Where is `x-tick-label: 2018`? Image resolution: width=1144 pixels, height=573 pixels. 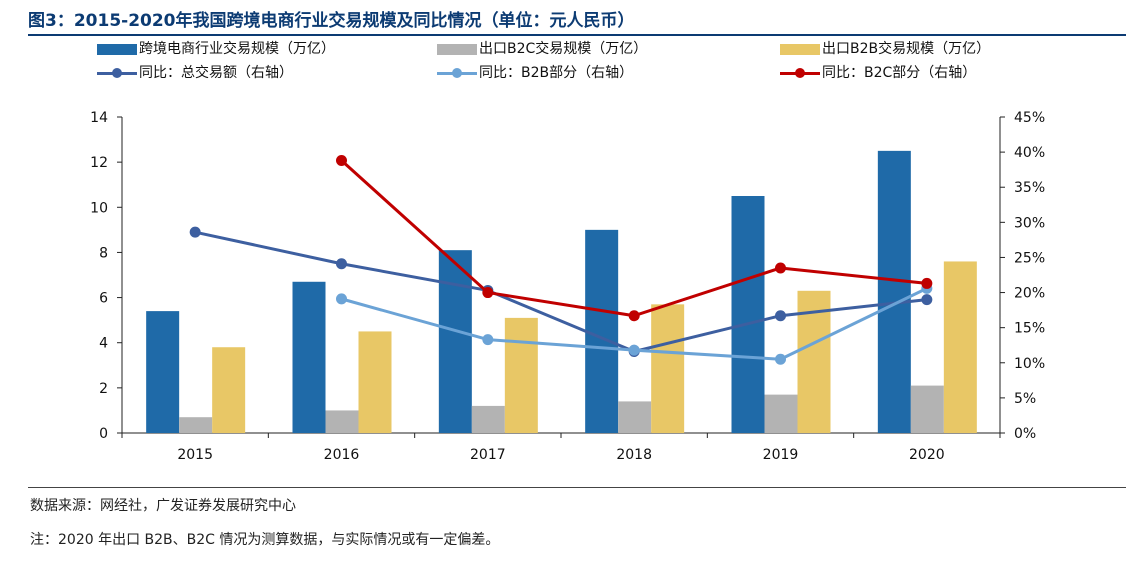
x-tick-label: 2018 is located at coordinates (634, 455).